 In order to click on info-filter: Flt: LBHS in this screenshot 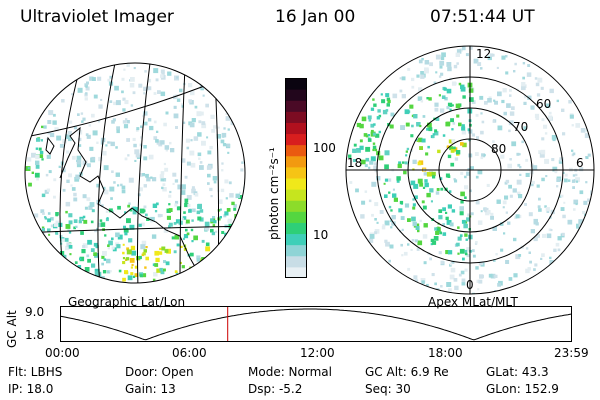, I will do `click(35, 372)`.